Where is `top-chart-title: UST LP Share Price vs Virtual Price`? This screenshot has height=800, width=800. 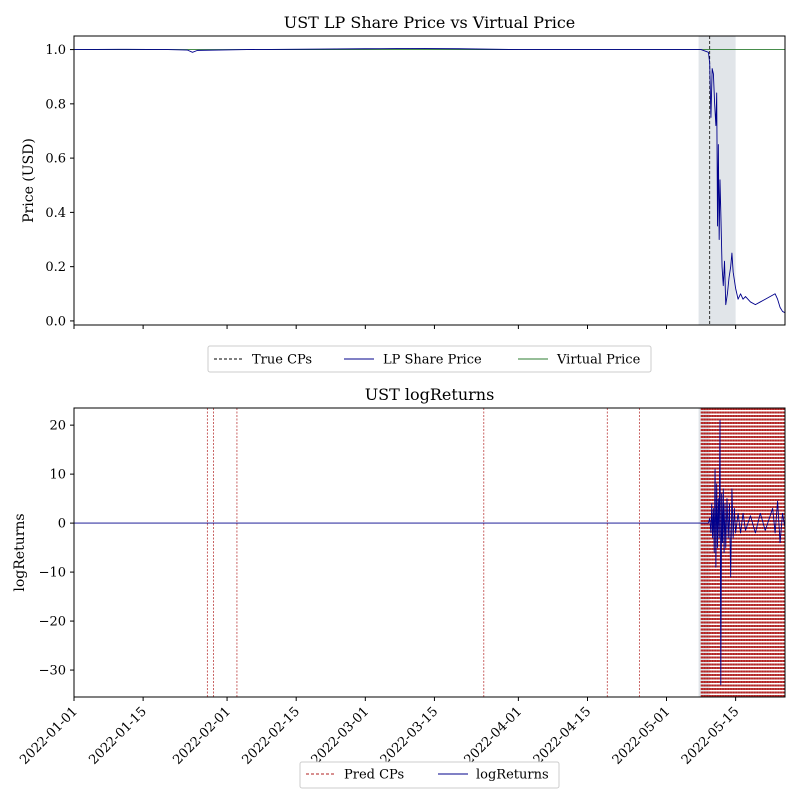 top-chart-title: UST LP Share Price vs Virtual Price is located at coordinates (430, 22).